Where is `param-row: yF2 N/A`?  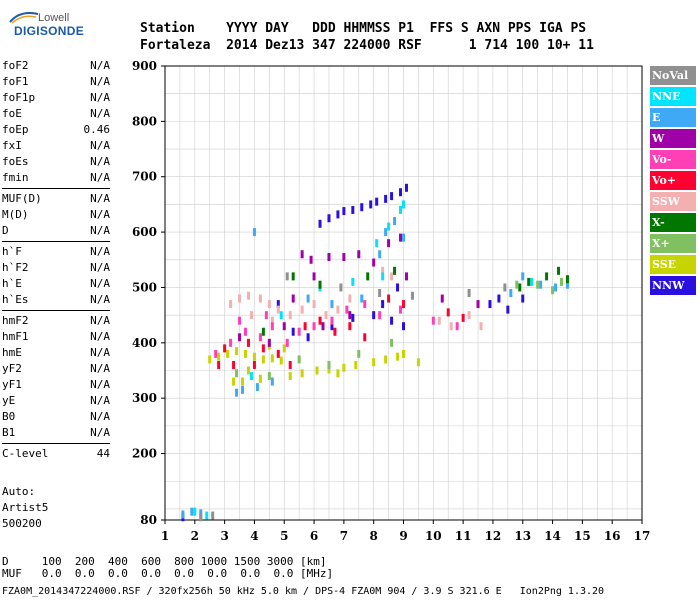 param-row: yF2 N/A is located at coordinates (56, 369).